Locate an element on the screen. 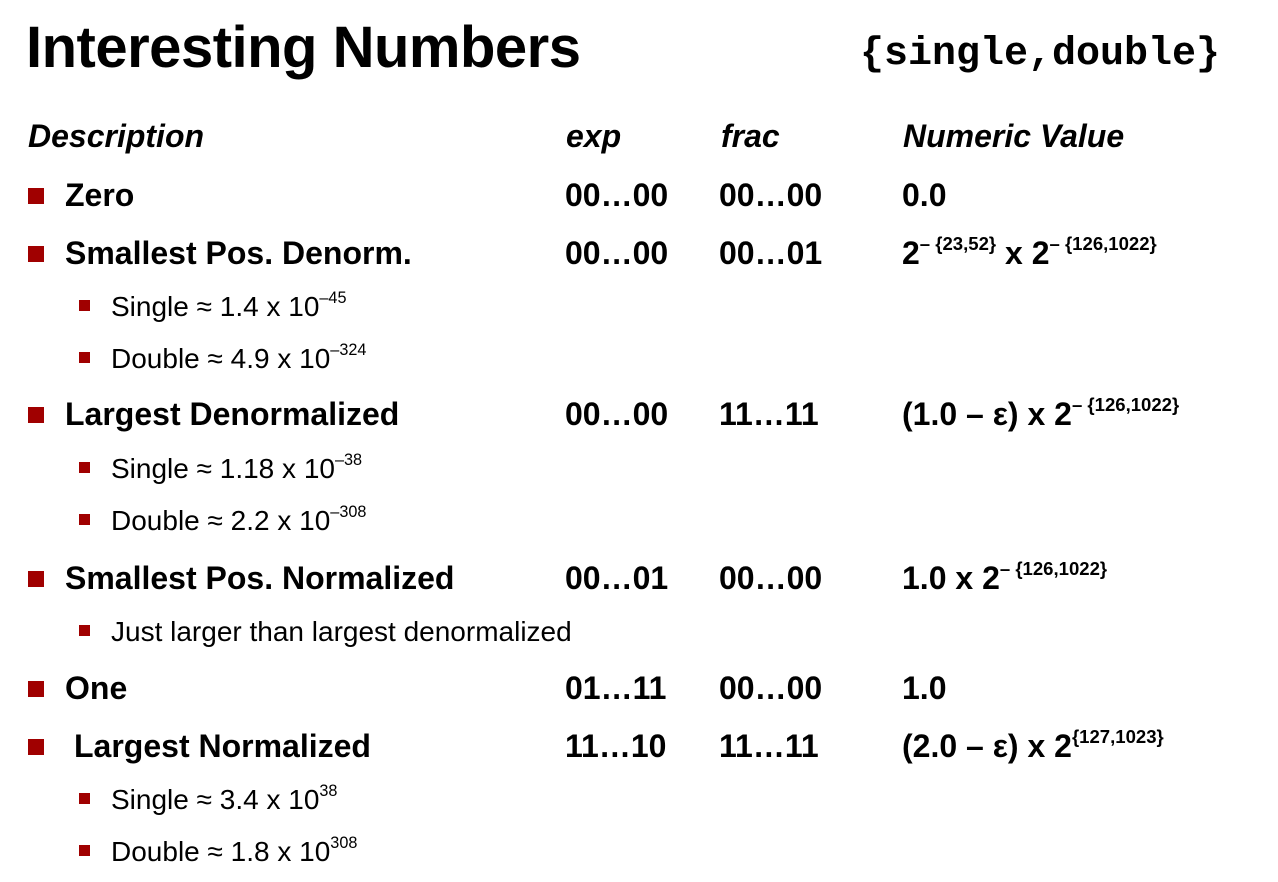 This screenshot has height=882, width=1278. row-description: Largest Denormalized is located at coordinates (232, 414).